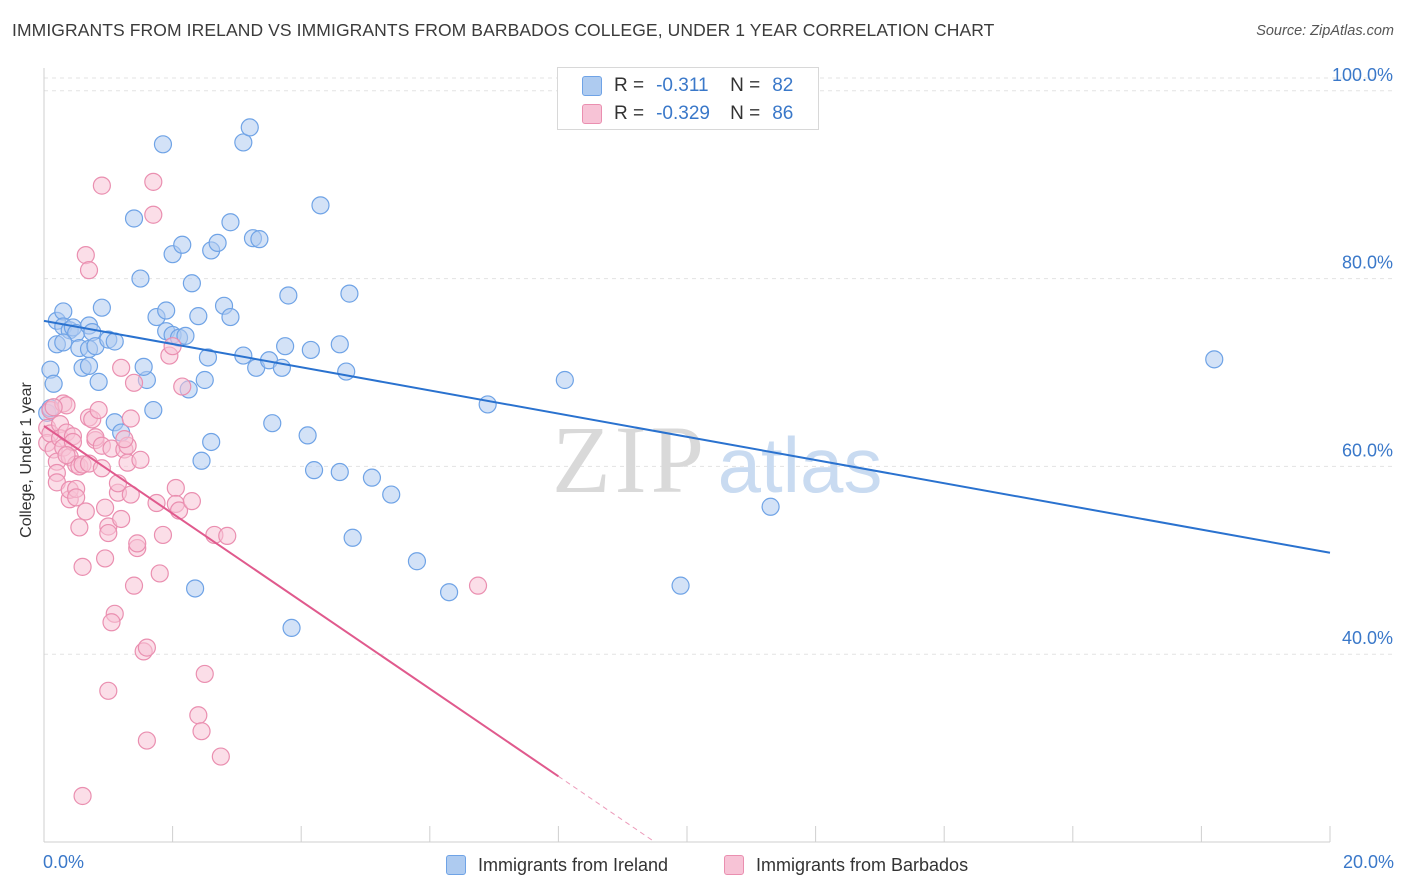  Describe the element at coordinates (783, 113) in the screenshot. I see `n-value: 86` at that location.